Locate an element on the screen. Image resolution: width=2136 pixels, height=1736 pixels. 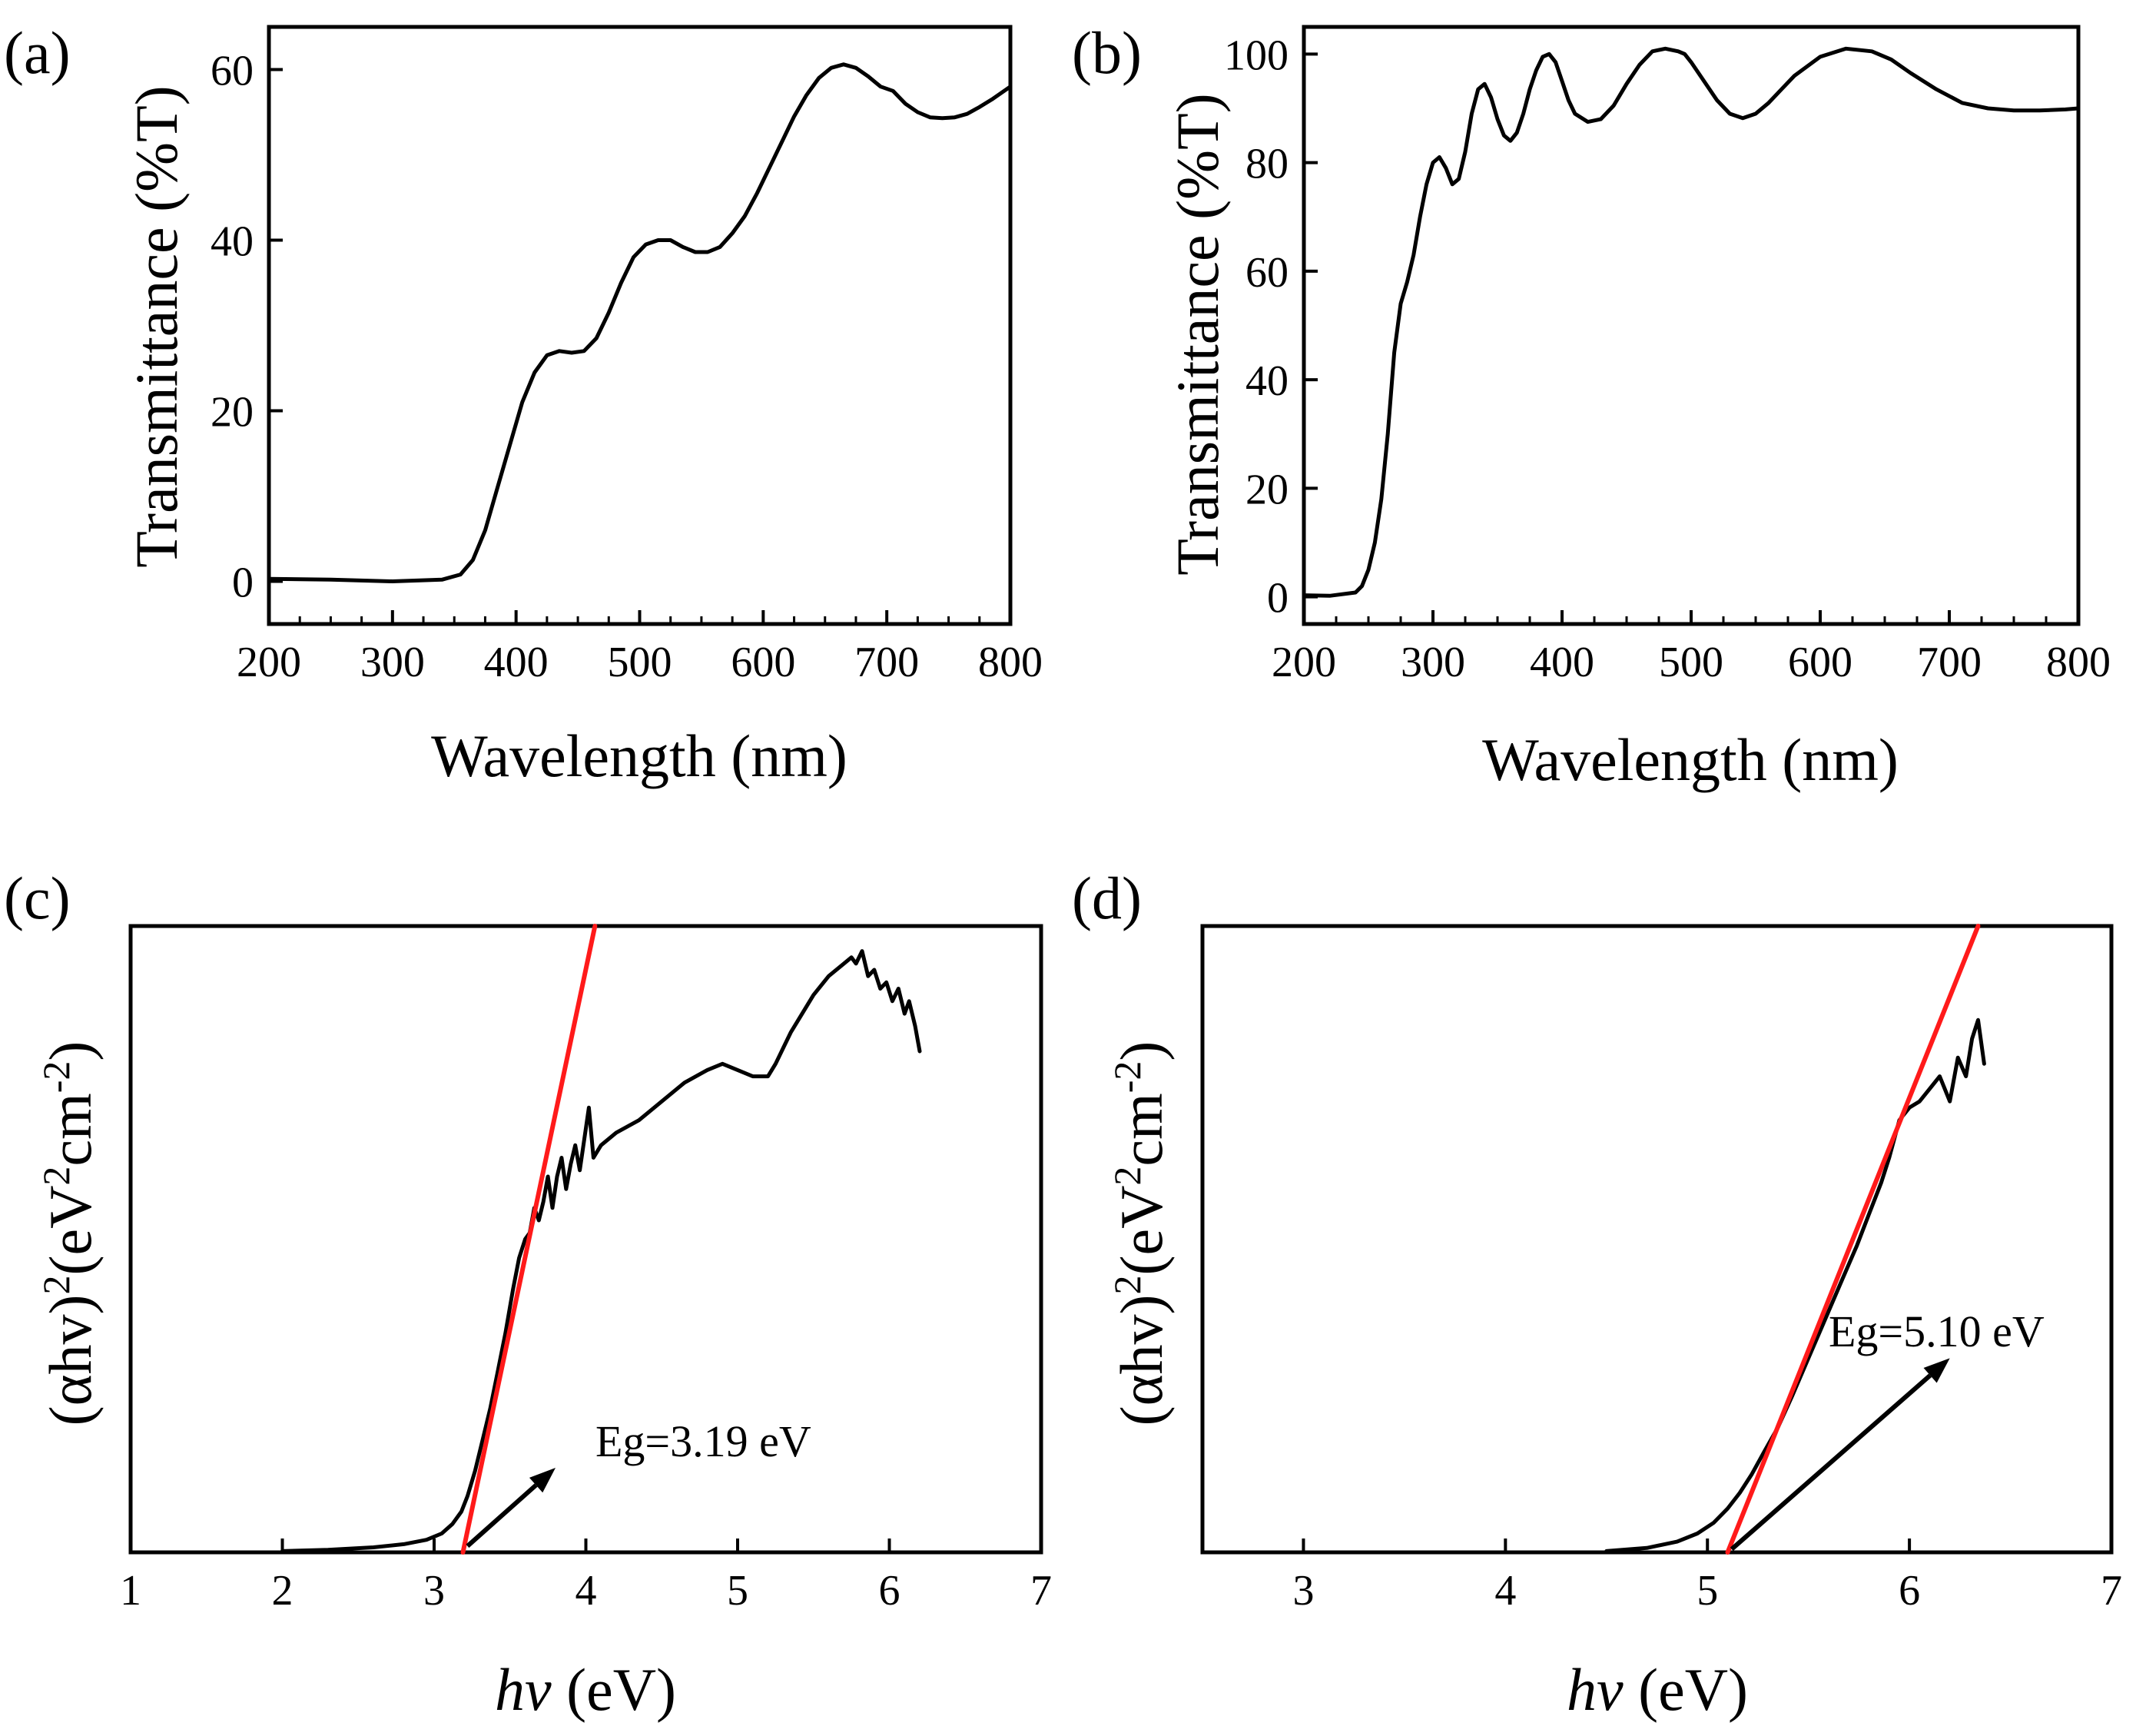
panel-c-arrowhead is located at coordinates (542, 1480).